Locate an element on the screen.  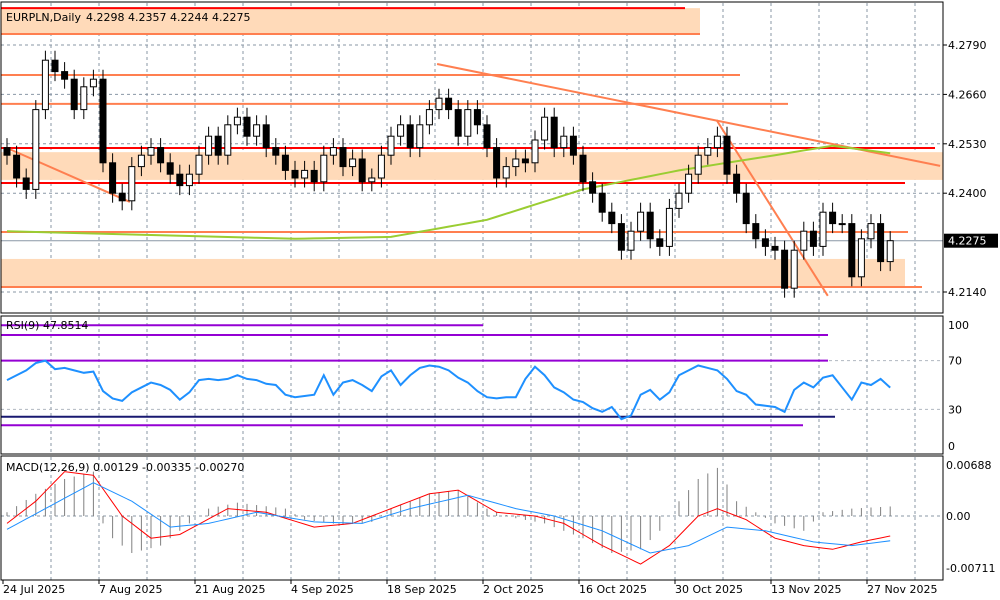
rsi-axis-label: 70 is located at coordinates (955, 361).